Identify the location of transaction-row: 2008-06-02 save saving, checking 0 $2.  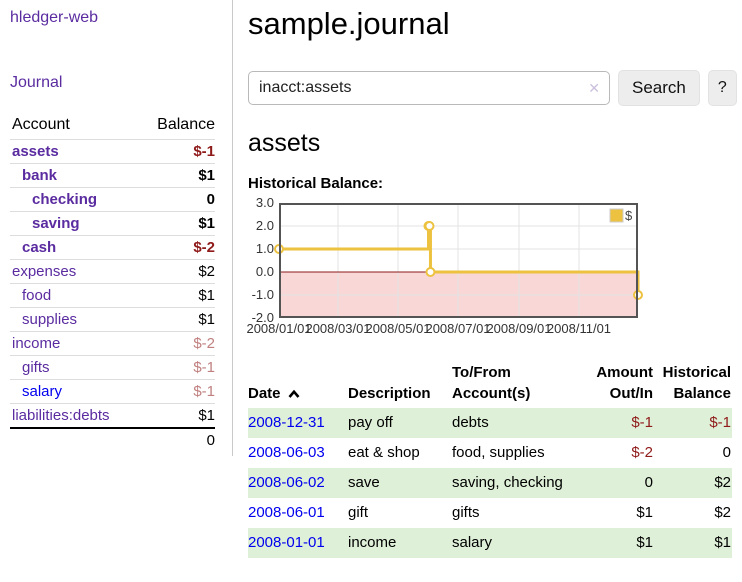
(490, 483).